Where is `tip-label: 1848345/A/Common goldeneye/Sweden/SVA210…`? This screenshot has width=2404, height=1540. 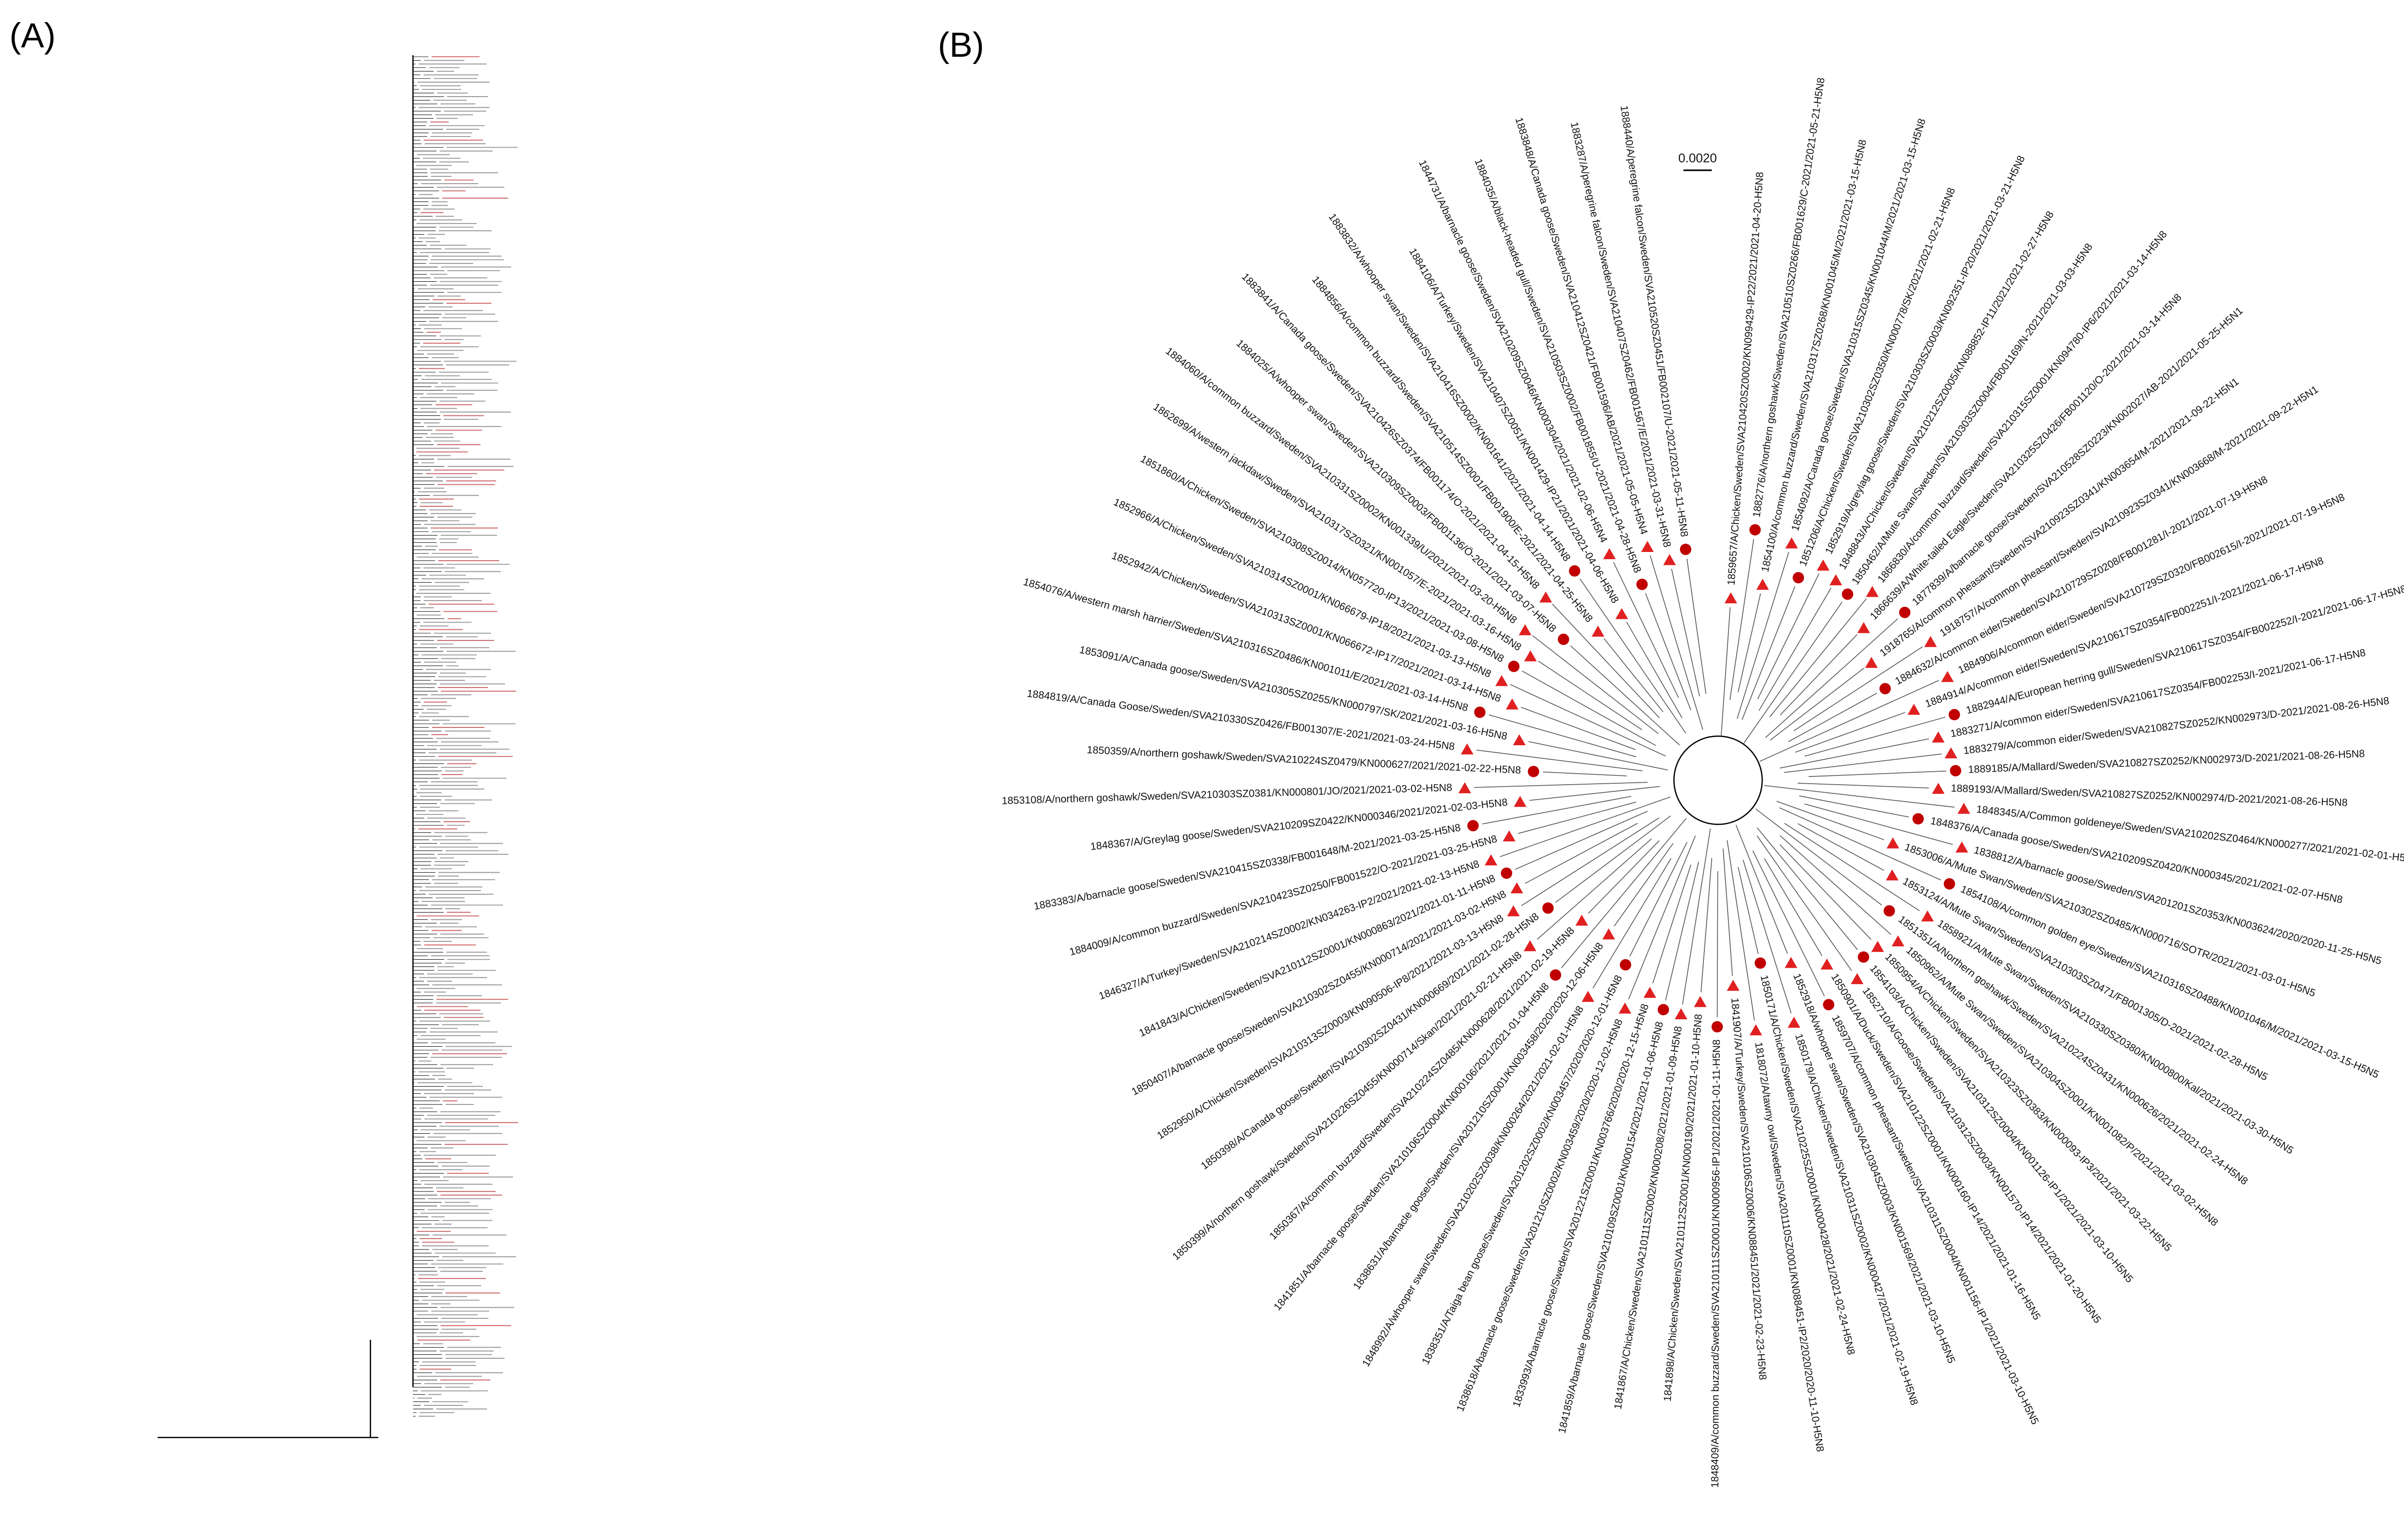 tip-label: 1848345/A/Common goldeneye/Sweden/SVA210… is located at coordinates (2190, 834).